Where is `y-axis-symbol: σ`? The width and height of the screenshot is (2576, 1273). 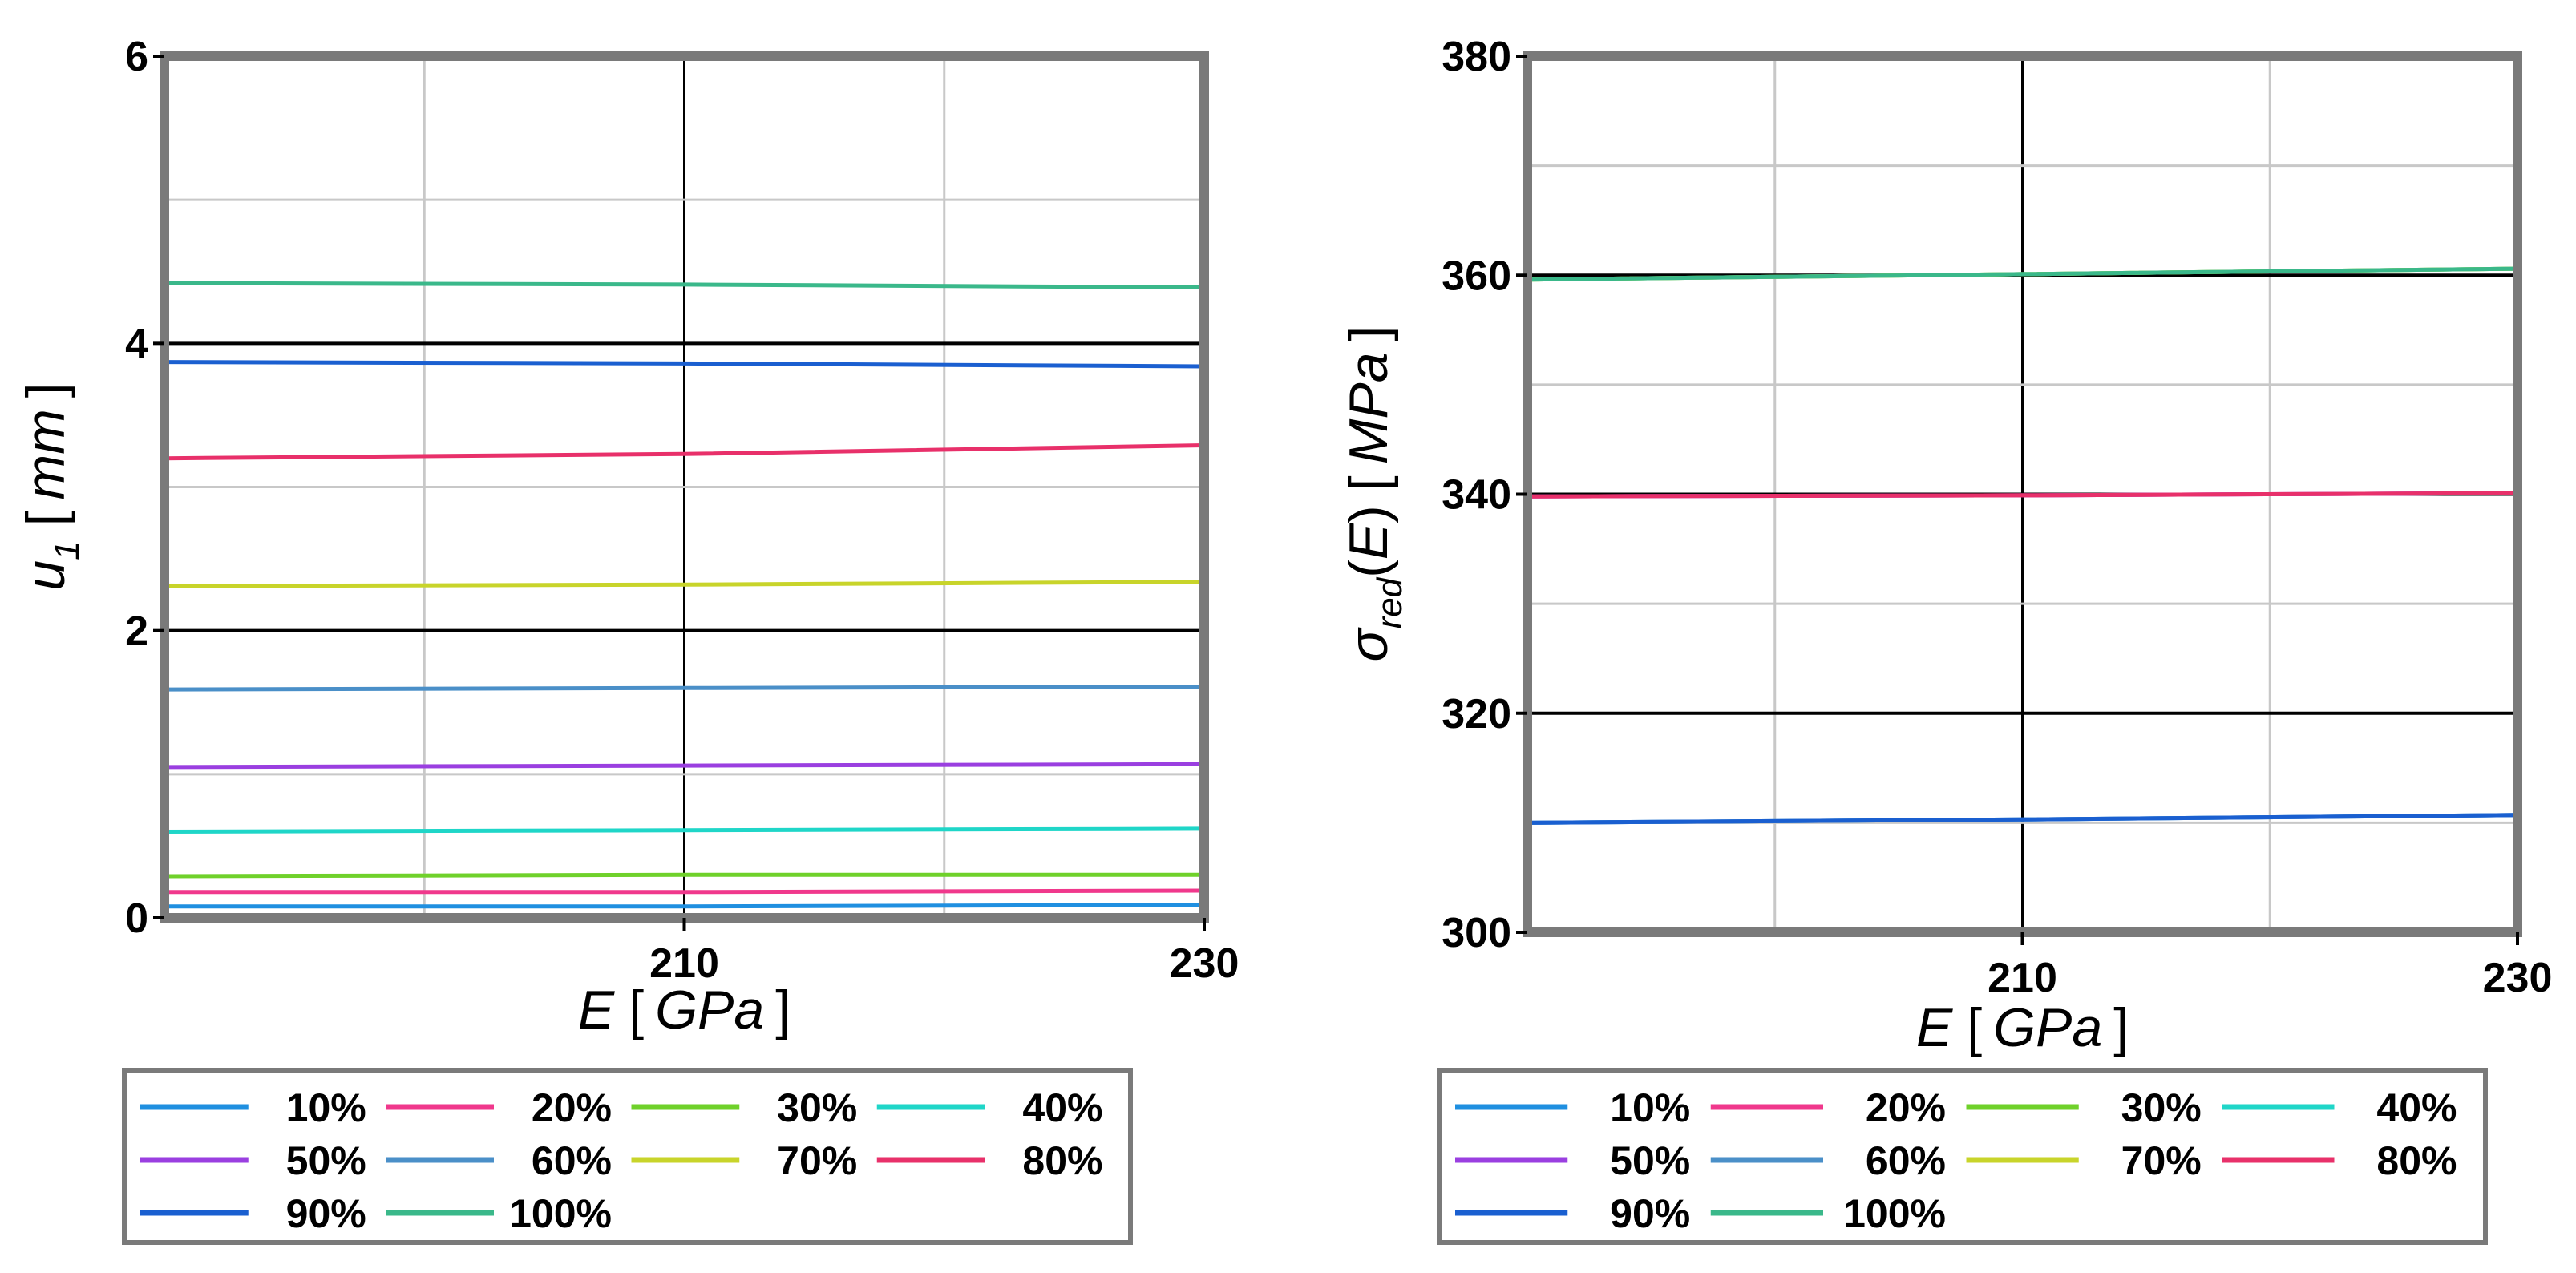
y-axis-symbol: σ is located at coordinates (1368, 643).